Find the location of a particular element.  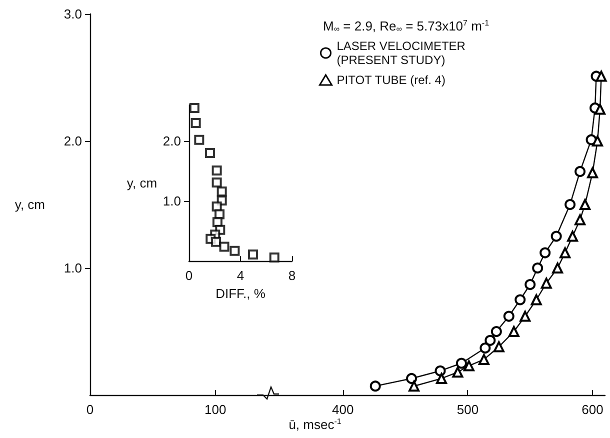

legend-label: LASER VELOCIMETER (PRESENT STUDY) is located at coordinates (402, 53).